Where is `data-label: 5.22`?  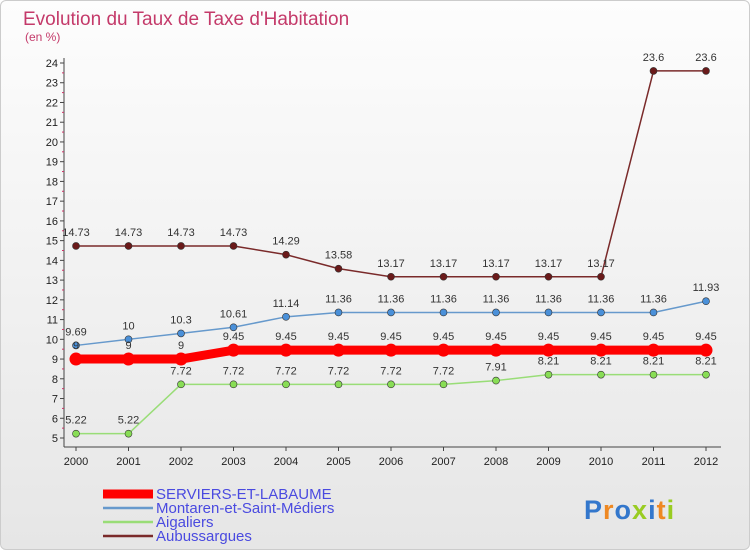
data-label: 5.22 is located at coordinates (128, 421).